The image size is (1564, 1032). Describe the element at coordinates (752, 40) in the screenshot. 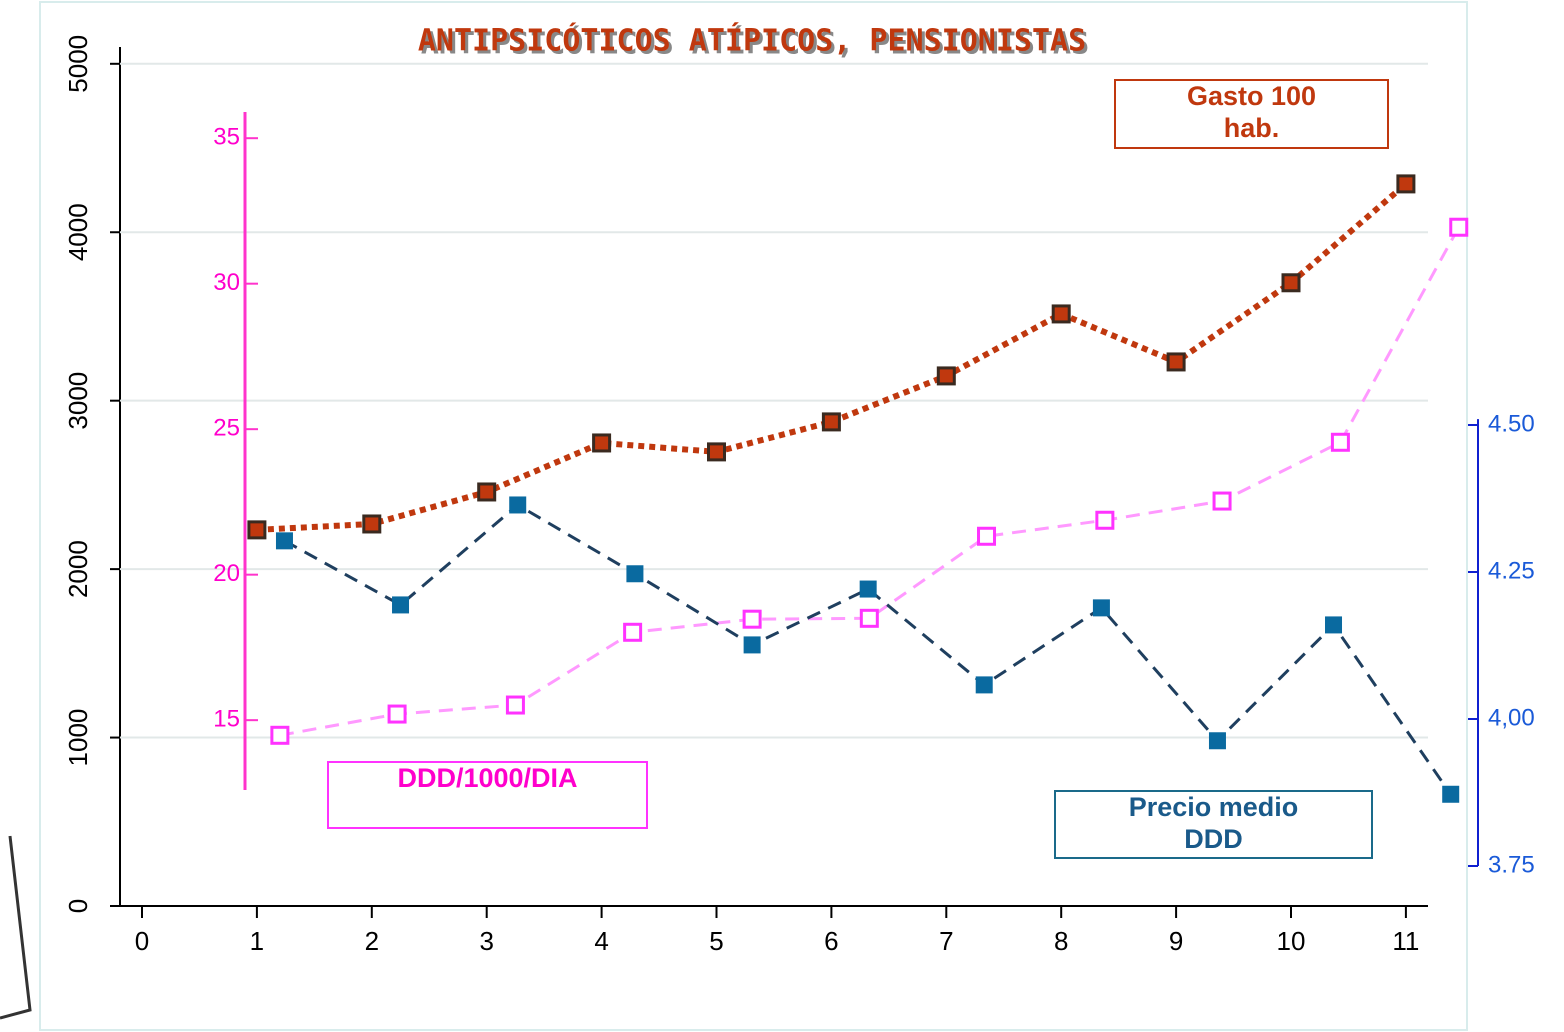

I see `chart-title: ANTIPSICÓTICOS ATÍPICOS, PENSIONISTAS` at that location.